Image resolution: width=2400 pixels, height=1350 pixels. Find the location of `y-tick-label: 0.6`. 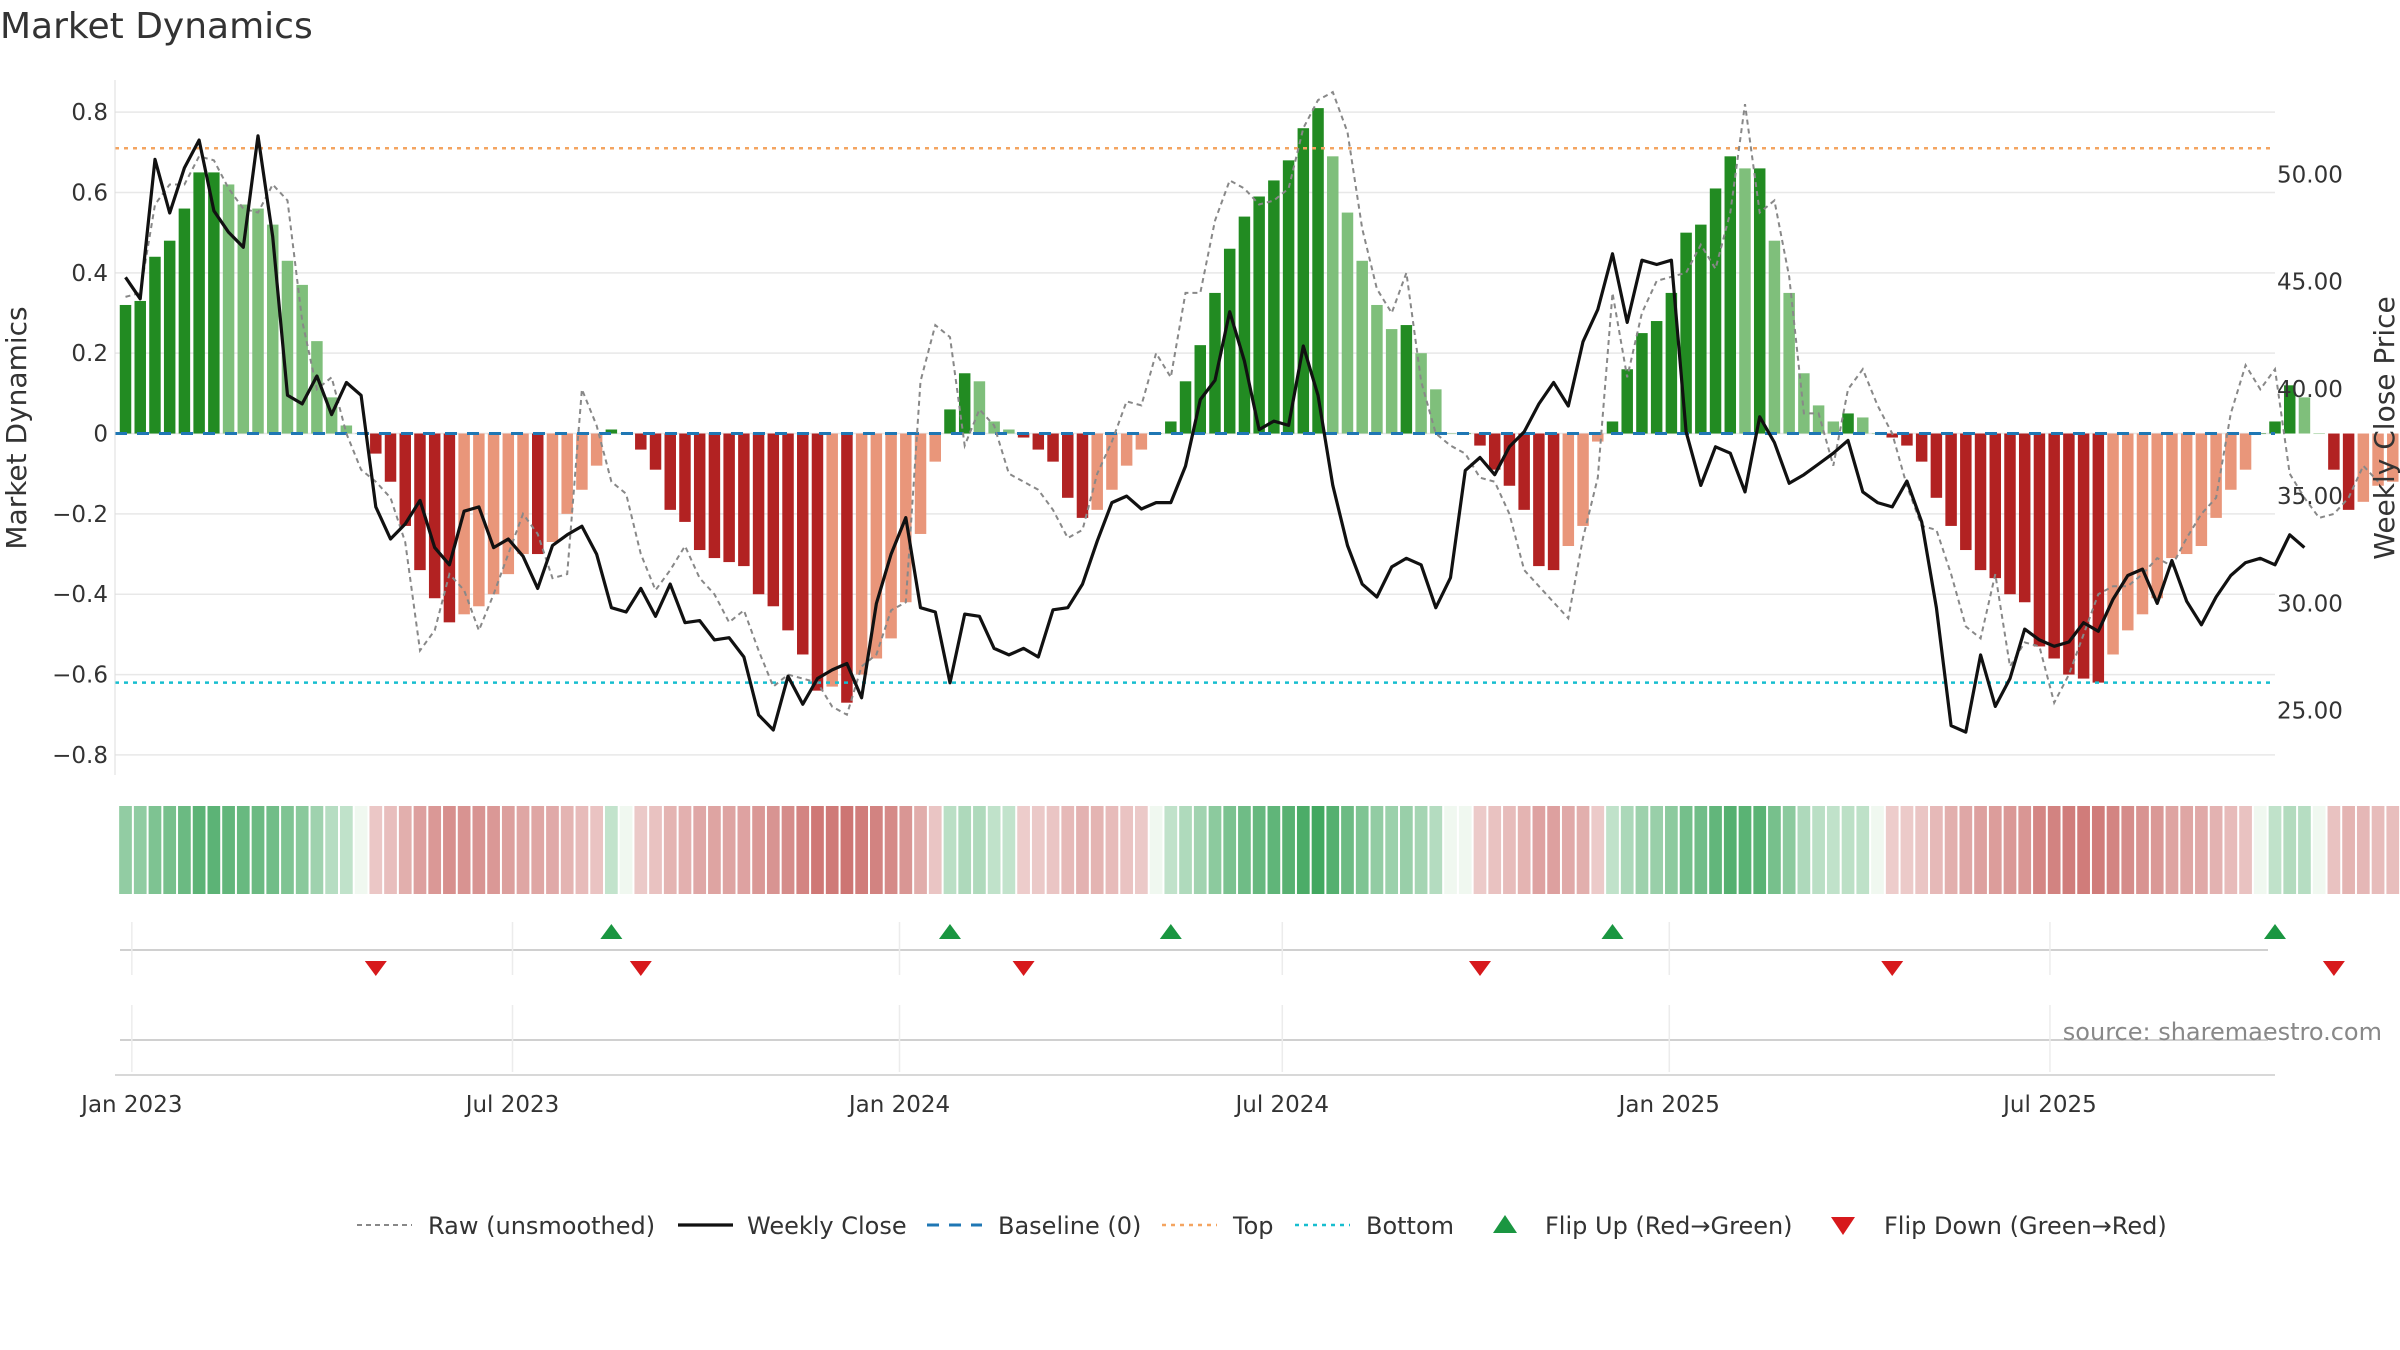

y-tick-label: 0.6 is located at coordinates (89, 193).